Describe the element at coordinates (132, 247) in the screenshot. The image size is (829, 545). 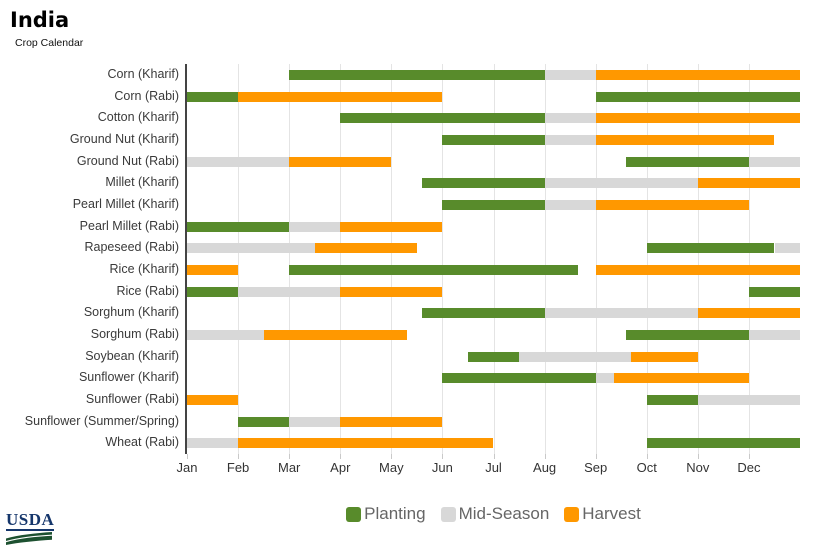
I see `row-label: Rapeseed (Rabi)` at that location.